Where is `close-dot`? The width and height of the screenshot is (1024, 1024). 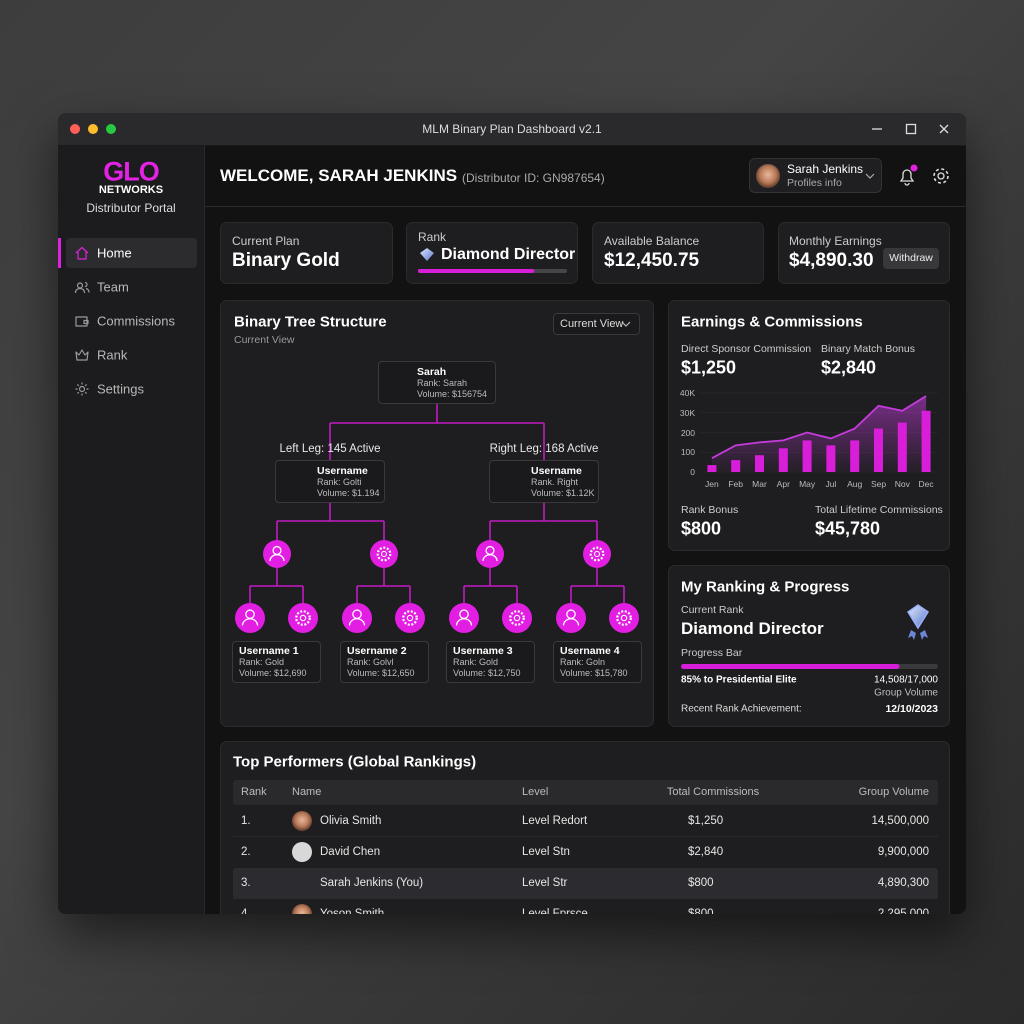
close-dot is located at coordinates (75, 129).